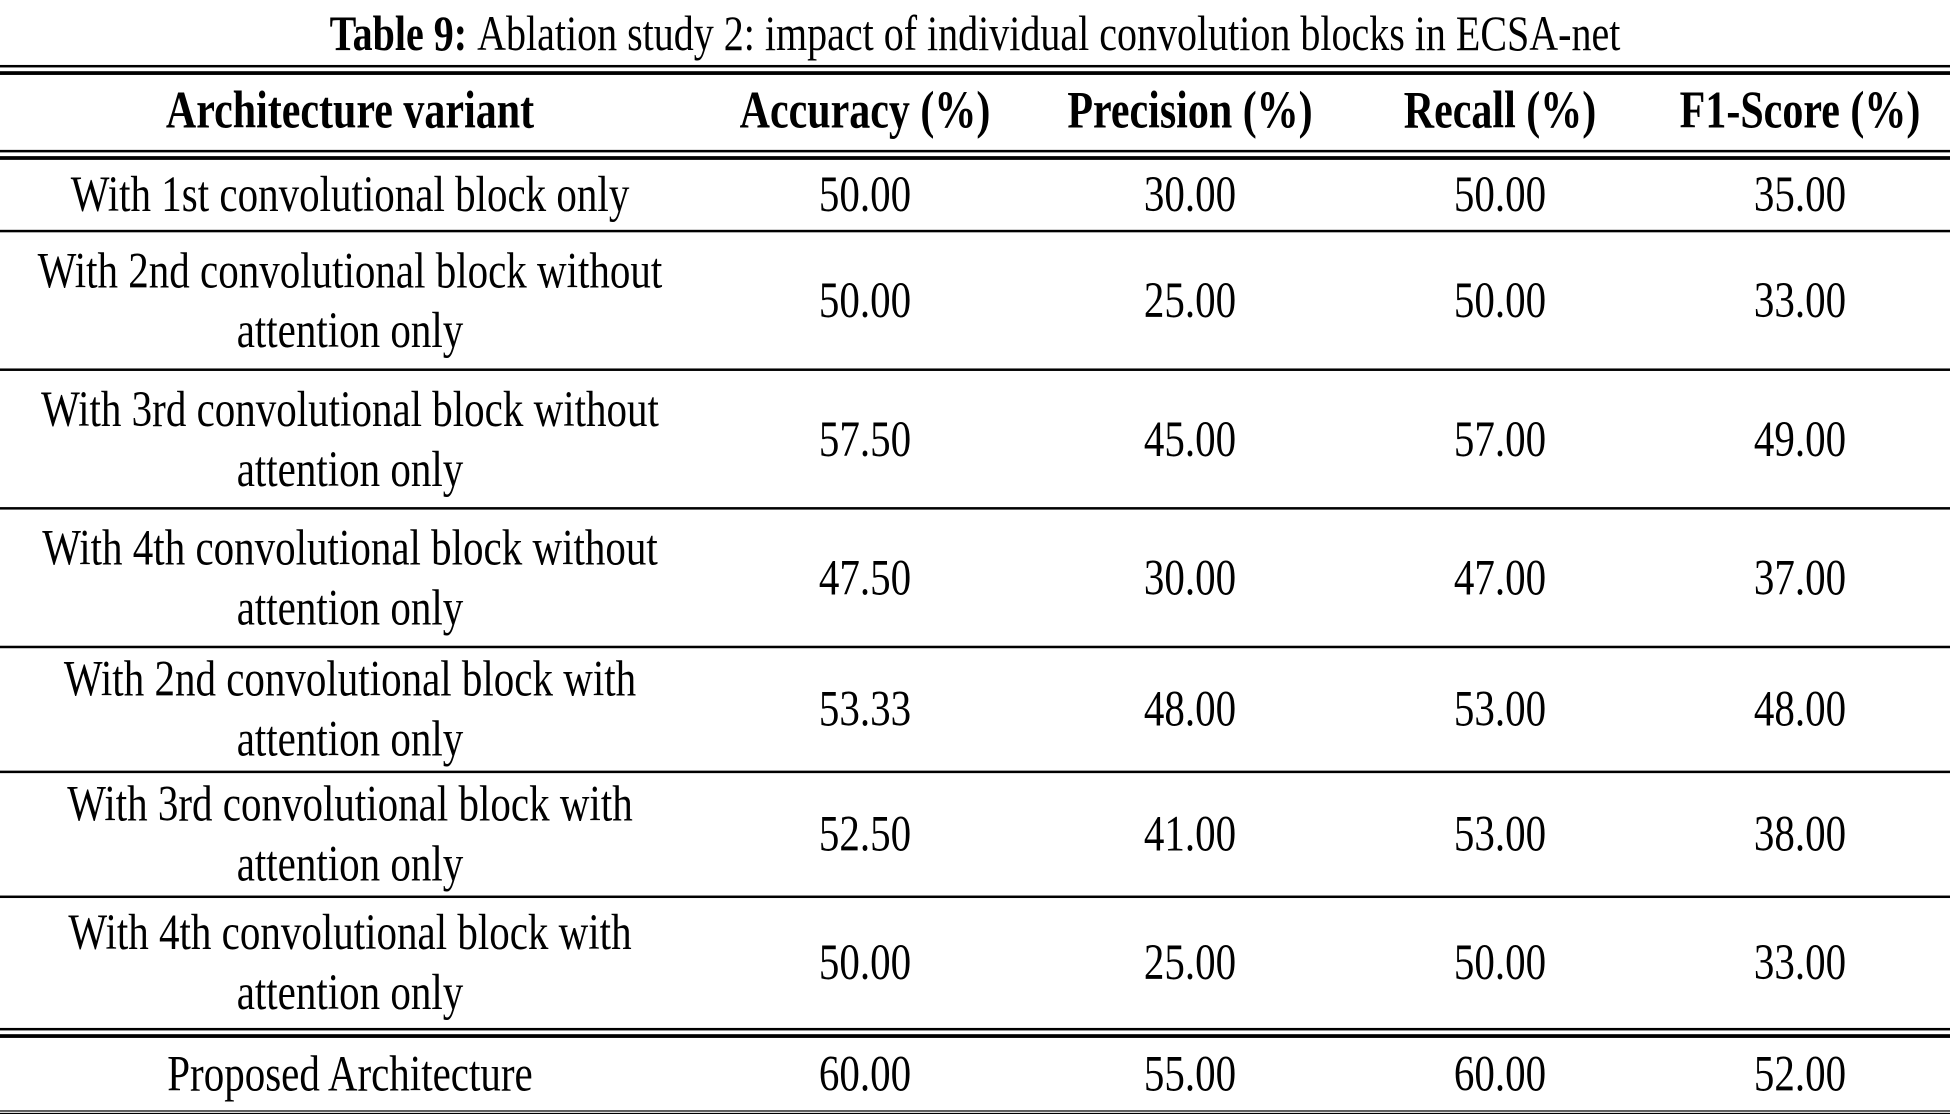 The height and width of the screenshot is (1114, 1950). What do you see at coordinates (1800, 576) in the screenshot?
I see `f1-cell: 37.00` at bounding box center [1800, 576].